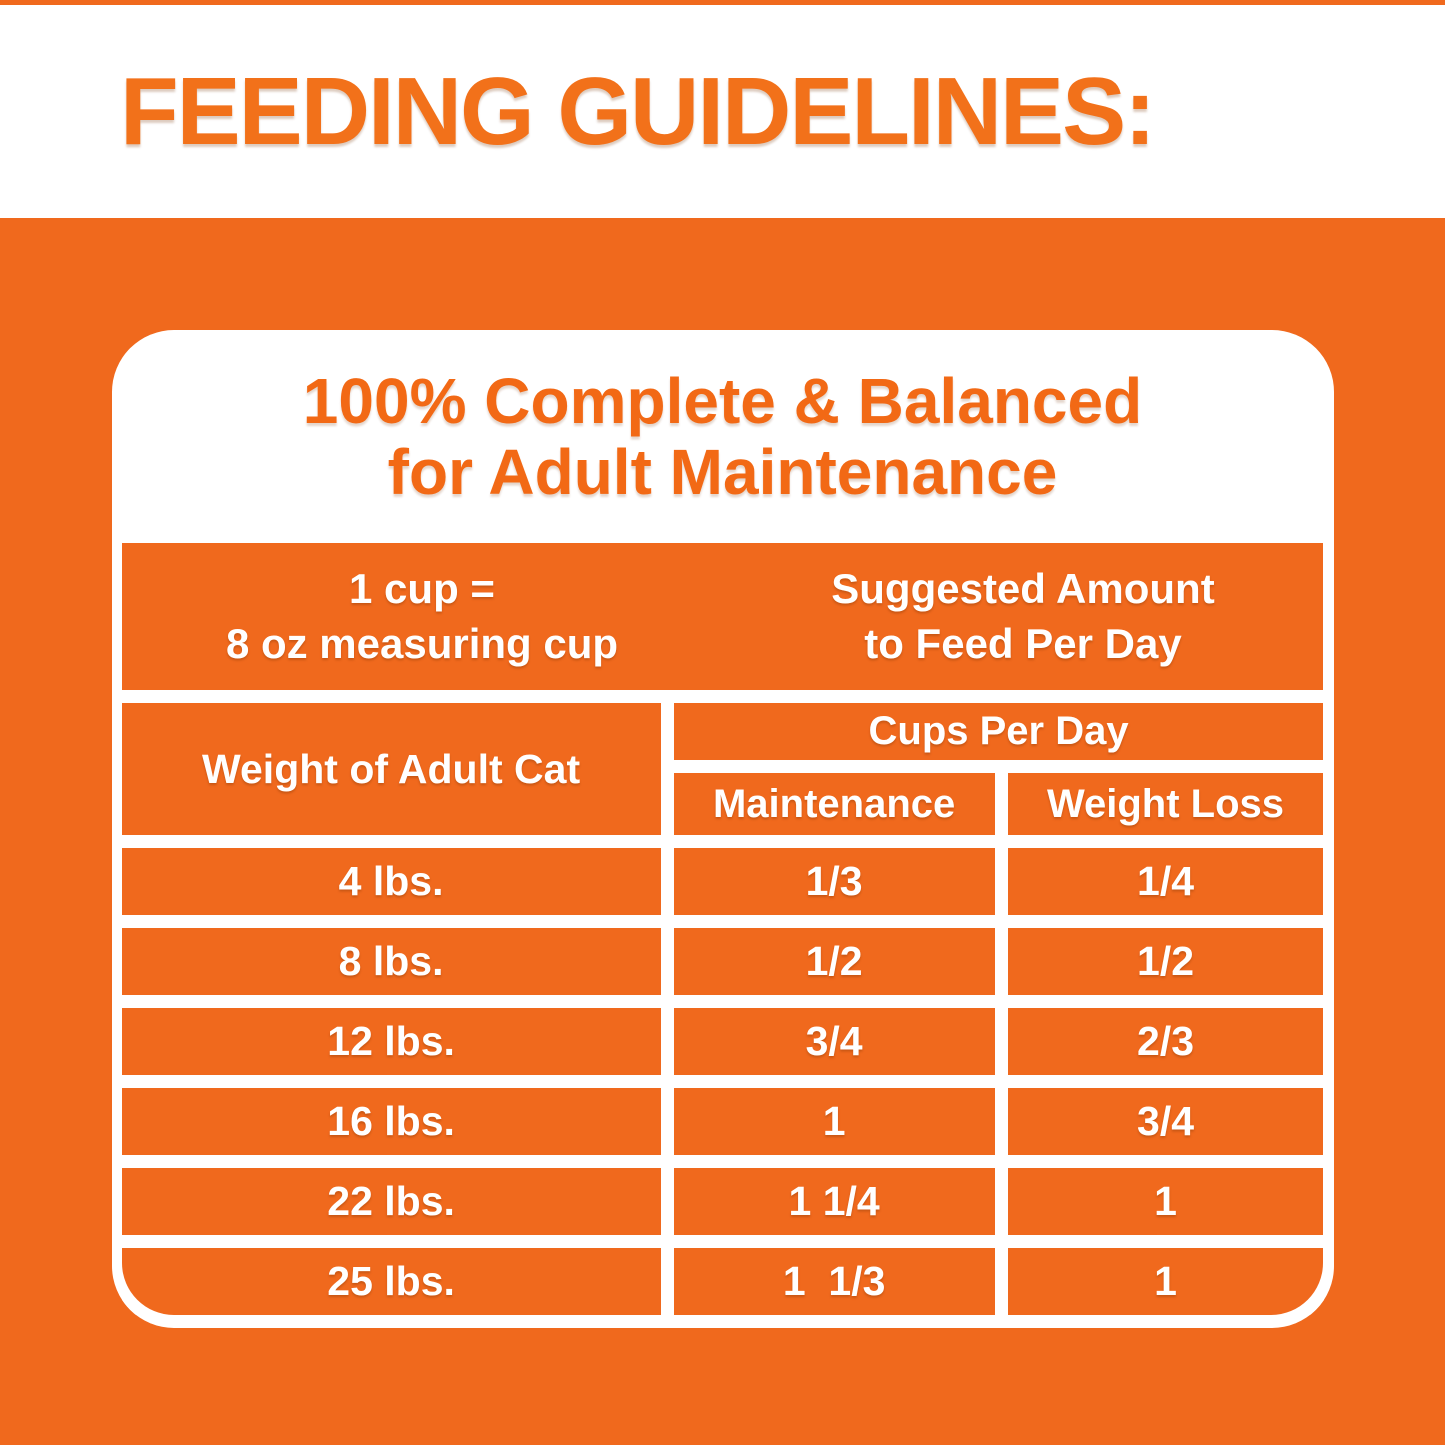 The image size is (1445, 1445). Describe the element at coordinates (391, 1041) in the screenshot. I see `table-row-2-weight: 12 lbs.` at that location.